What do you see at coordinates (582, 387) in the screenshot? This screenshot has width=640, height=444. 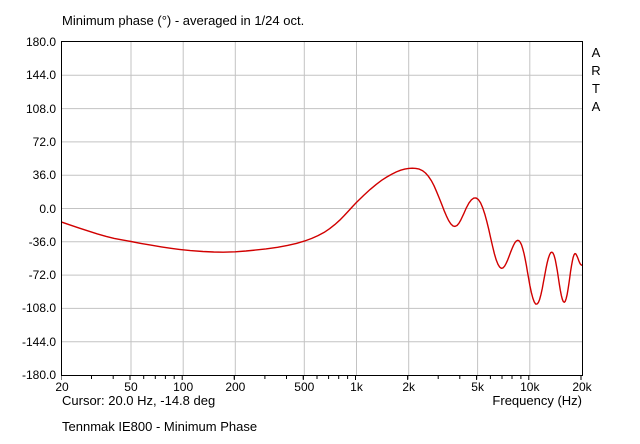 I see `x-tick-label: 20k` at bounding box center [582, 387].